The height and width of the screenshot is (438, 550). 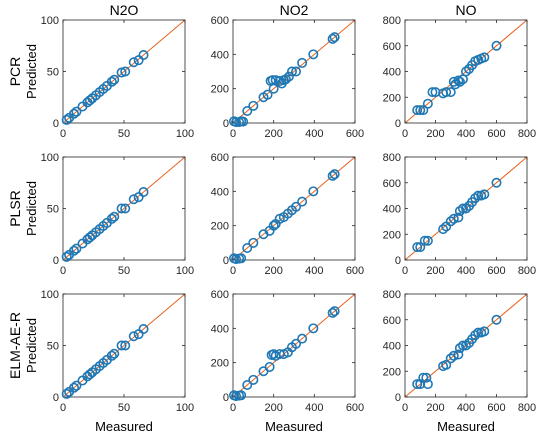 I want to click on subplot-2-1: 0 50 100 0 50 100, so click(x=118, y=214).